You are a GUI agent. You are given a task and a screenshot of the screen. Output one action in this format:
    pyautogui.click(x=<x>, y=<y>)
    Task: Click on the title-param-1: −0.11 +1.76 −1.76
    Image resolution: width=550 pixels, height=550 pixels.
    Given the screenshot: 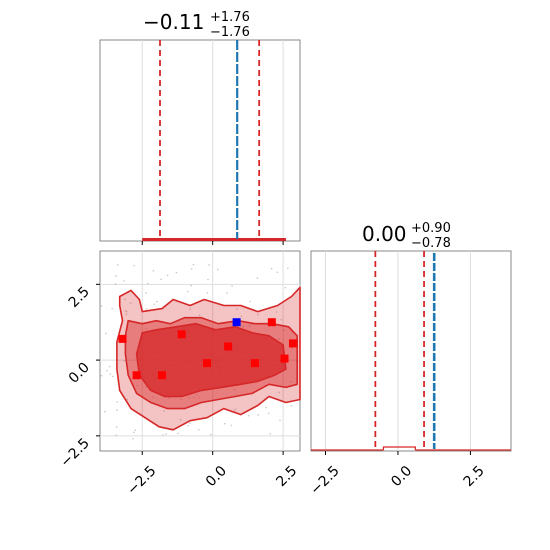 What is the action you would take?
    pyautogui.click(x=196, y=25)
    